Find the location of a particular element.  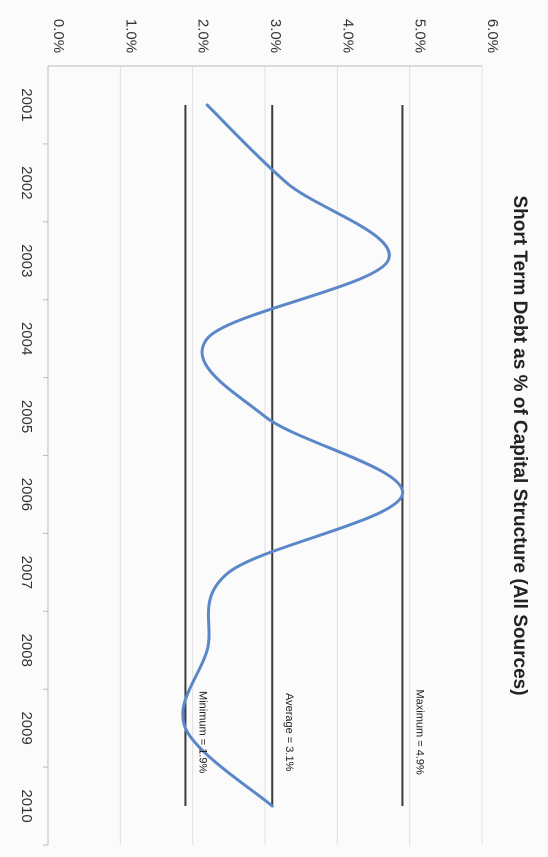

value-tick-label: 4.0% is located at coordinates (347, 36).